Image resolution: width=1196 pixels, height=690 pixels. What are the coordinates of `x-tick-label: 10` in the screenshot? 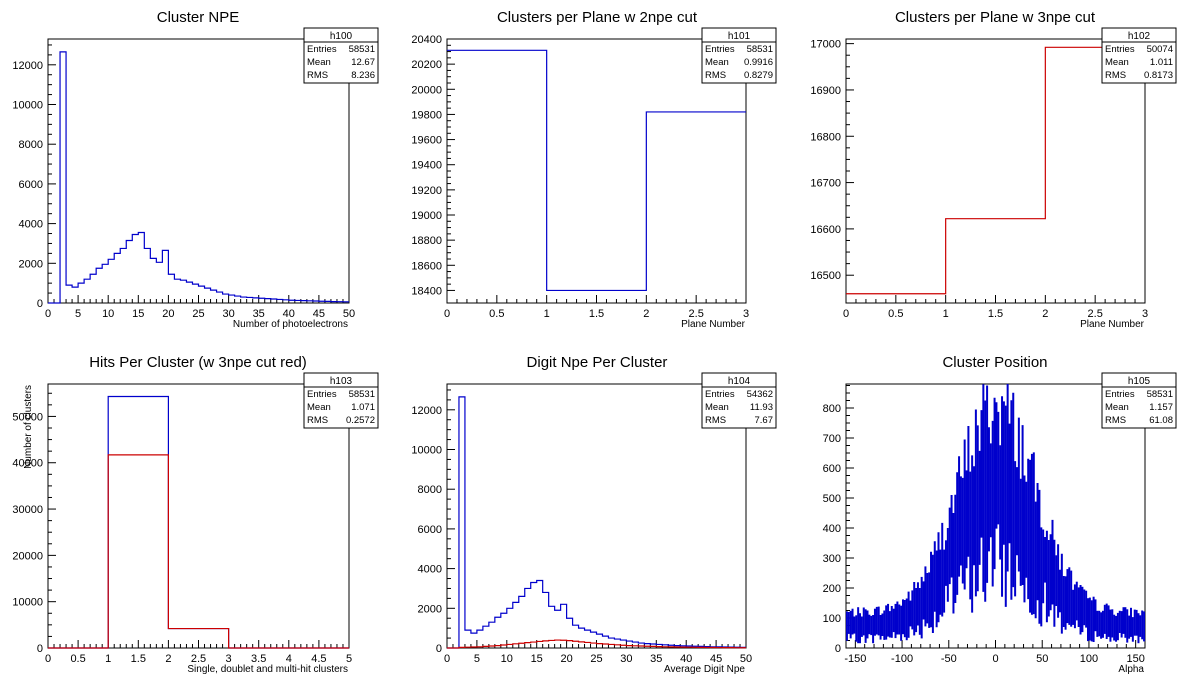 It's located at (507, 659).